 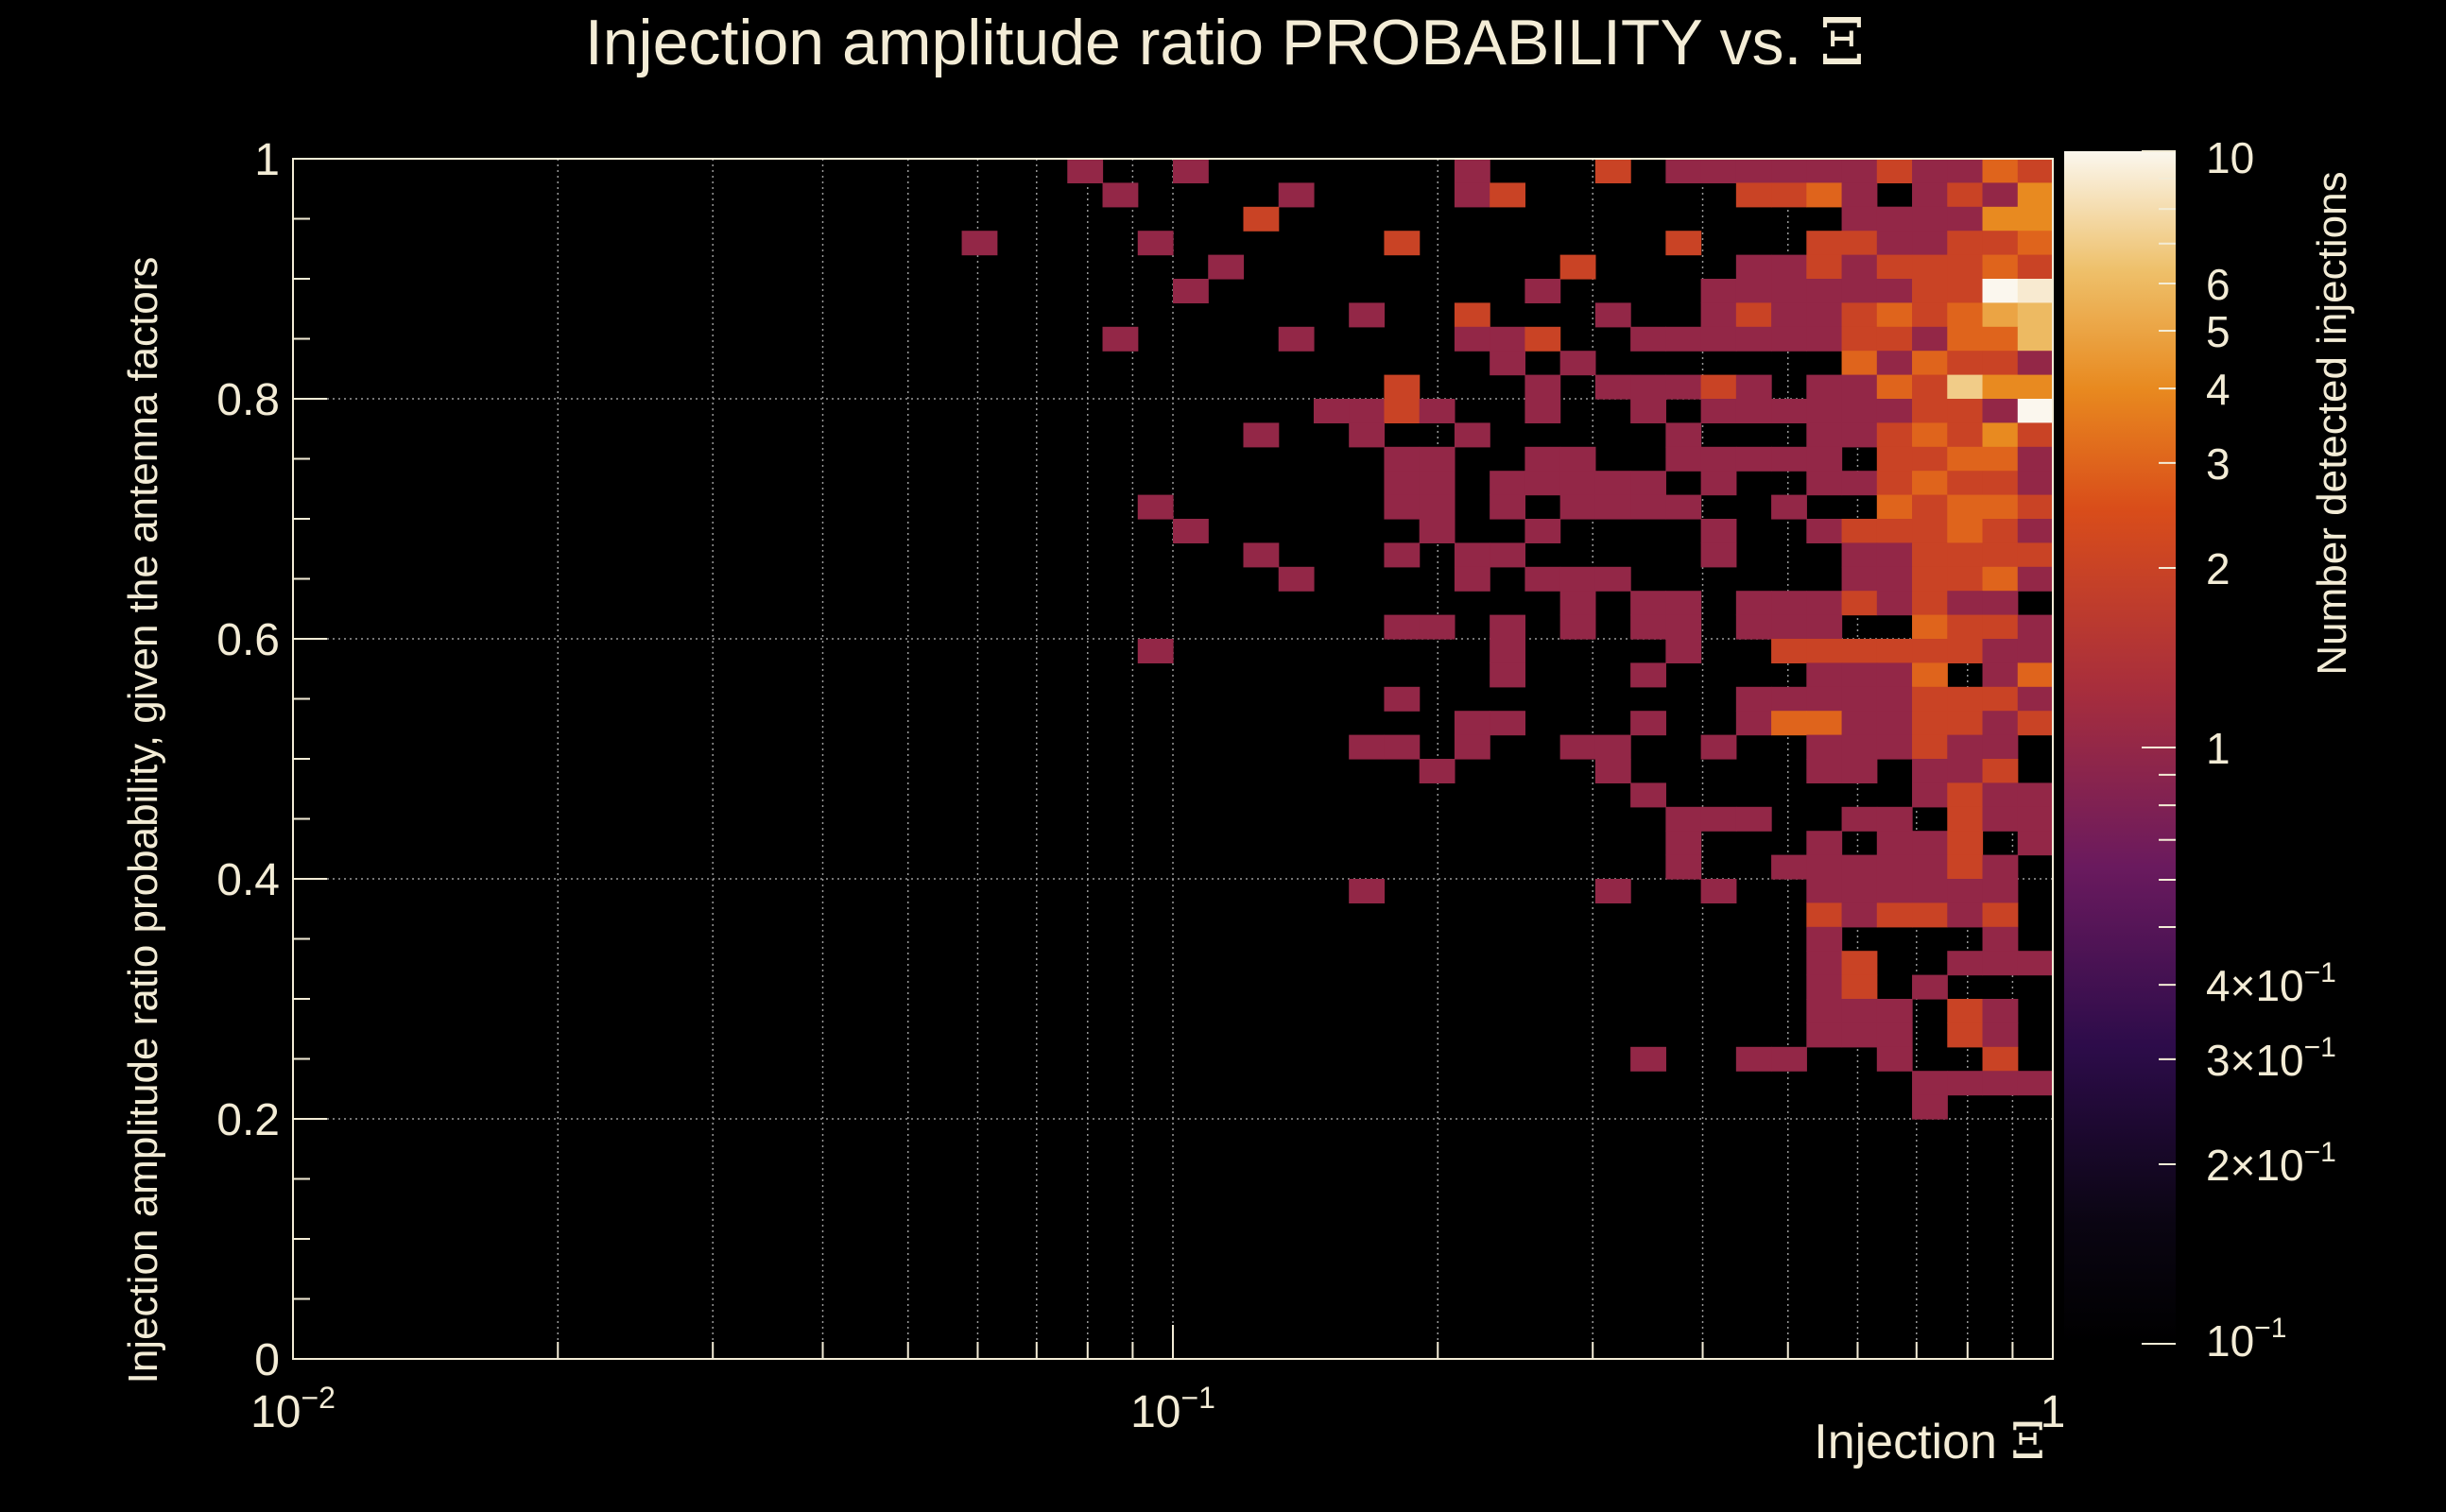 What do you see at coordinates (2218, 464) in the screenshot?
I see `colorbar-tick-label: 3` at bounding box center [2218, 464].